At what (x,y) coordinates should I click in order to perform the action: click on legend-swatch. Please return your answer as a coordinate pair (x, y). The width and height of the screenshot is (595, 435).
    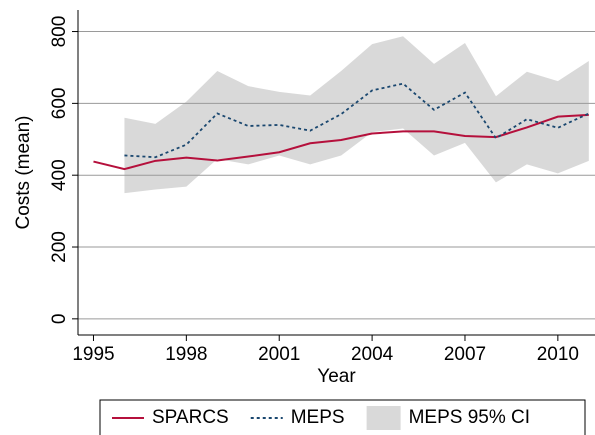
    Looking at the image, I should click on (383, 418).